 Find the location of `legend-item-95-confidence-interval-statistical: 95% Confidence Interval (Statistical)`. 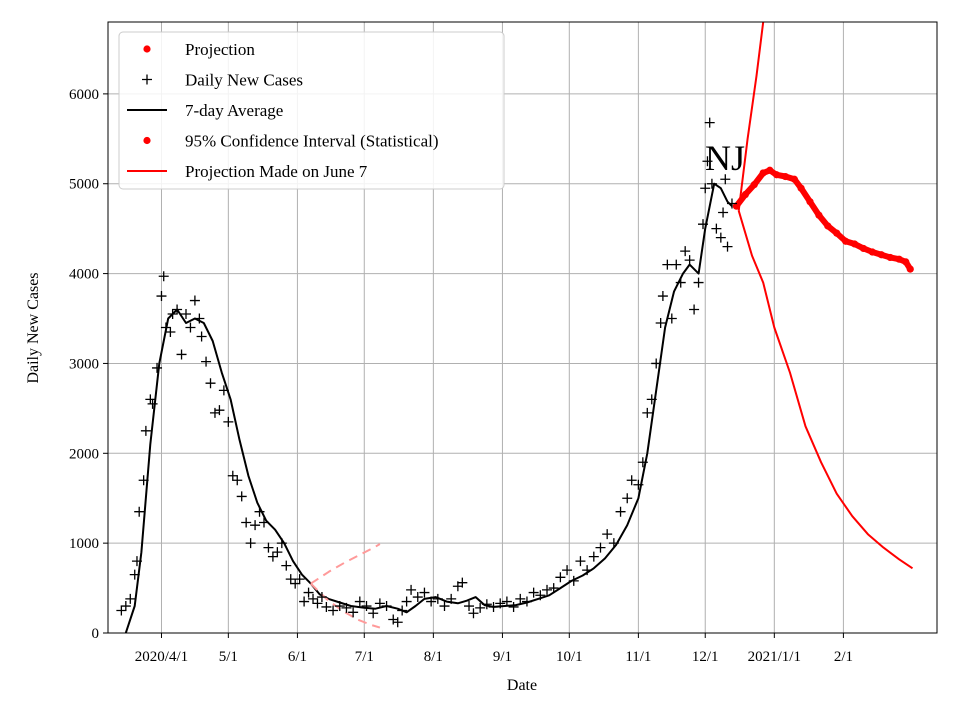

legend-item-95-confidence-interval-statistical: 95% Confidence Interval (Statistical) is located at coordinates (291, 141).